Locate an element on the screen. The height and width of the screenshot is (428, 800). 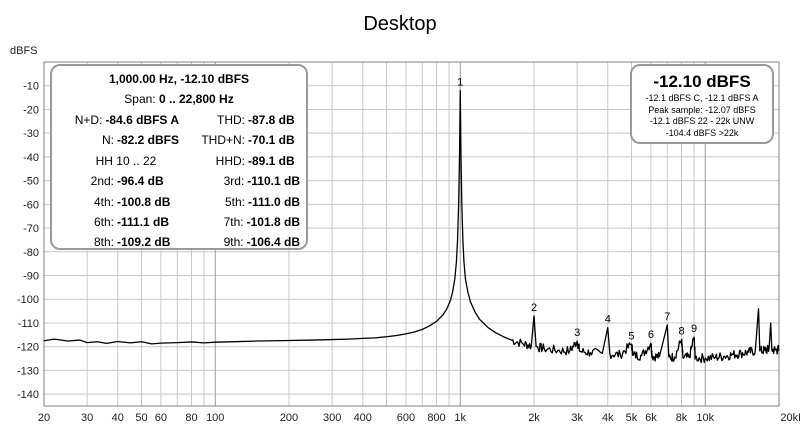
x-tick-label: 600 is located at coordinates (406, 418).